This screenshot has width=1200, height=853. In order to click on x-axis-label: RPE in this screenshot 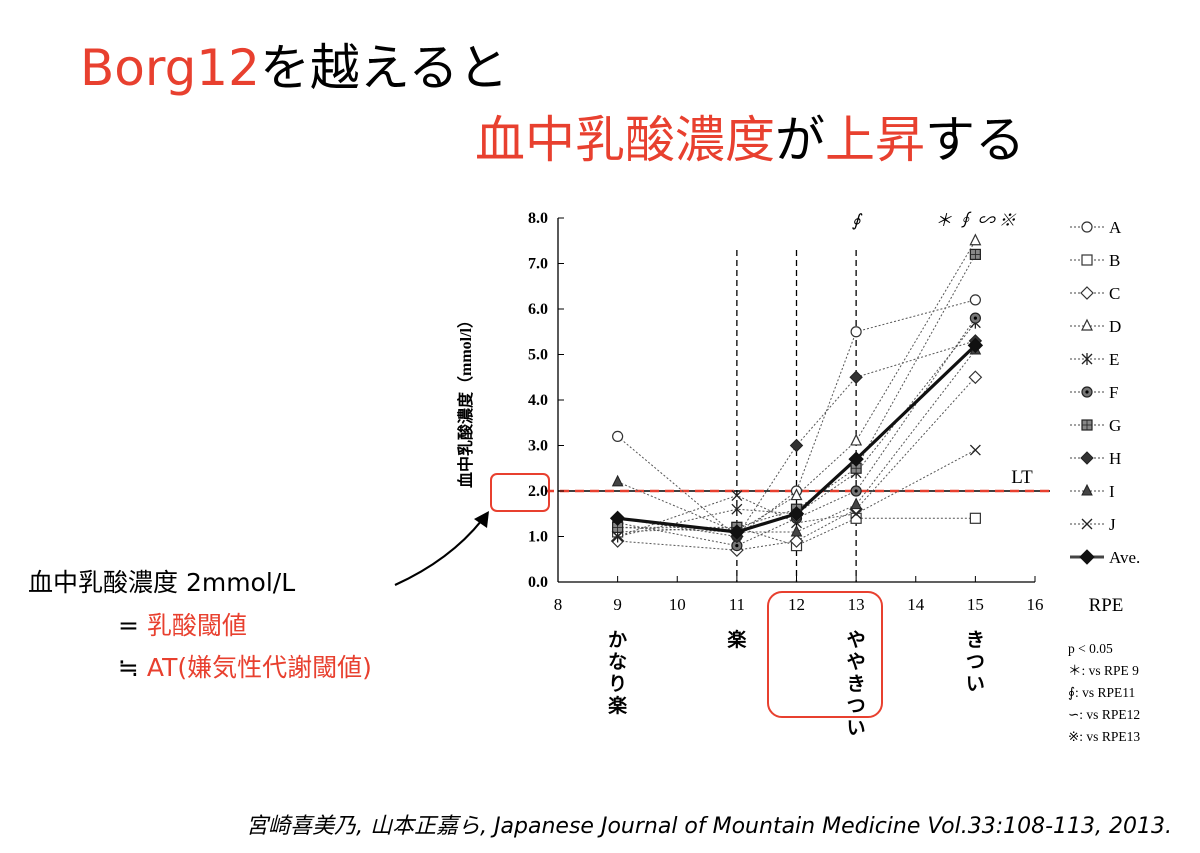, I will do `click(1106, 605)`.